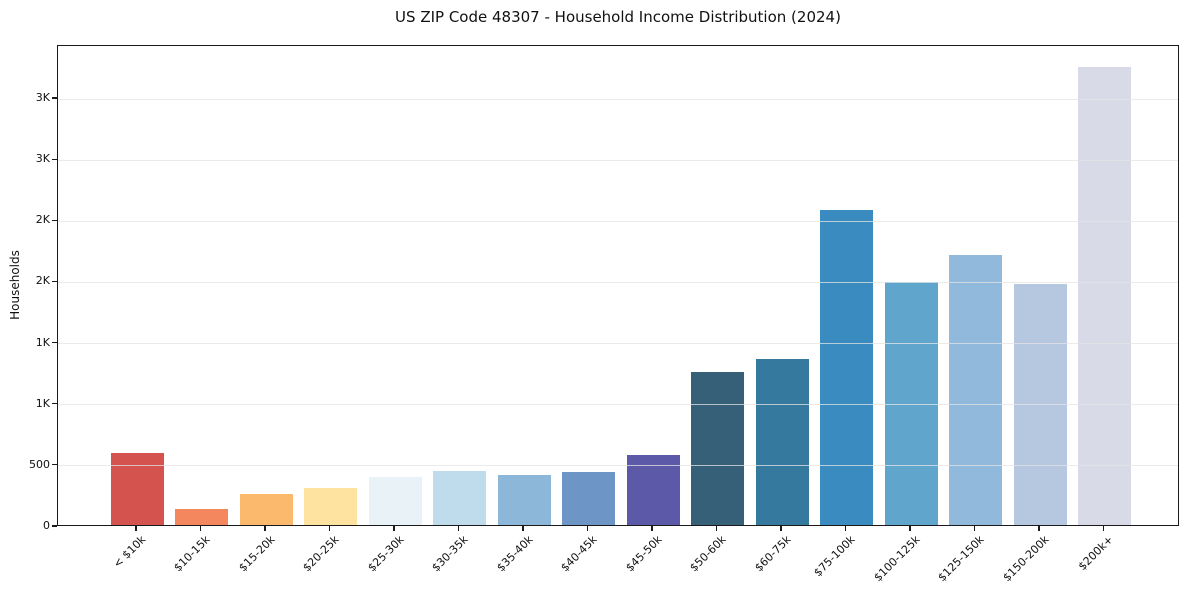 The width and height of the screenshot is (1189, 590). I want to click on x-tick-label: $60-75k, so click(772, 554).